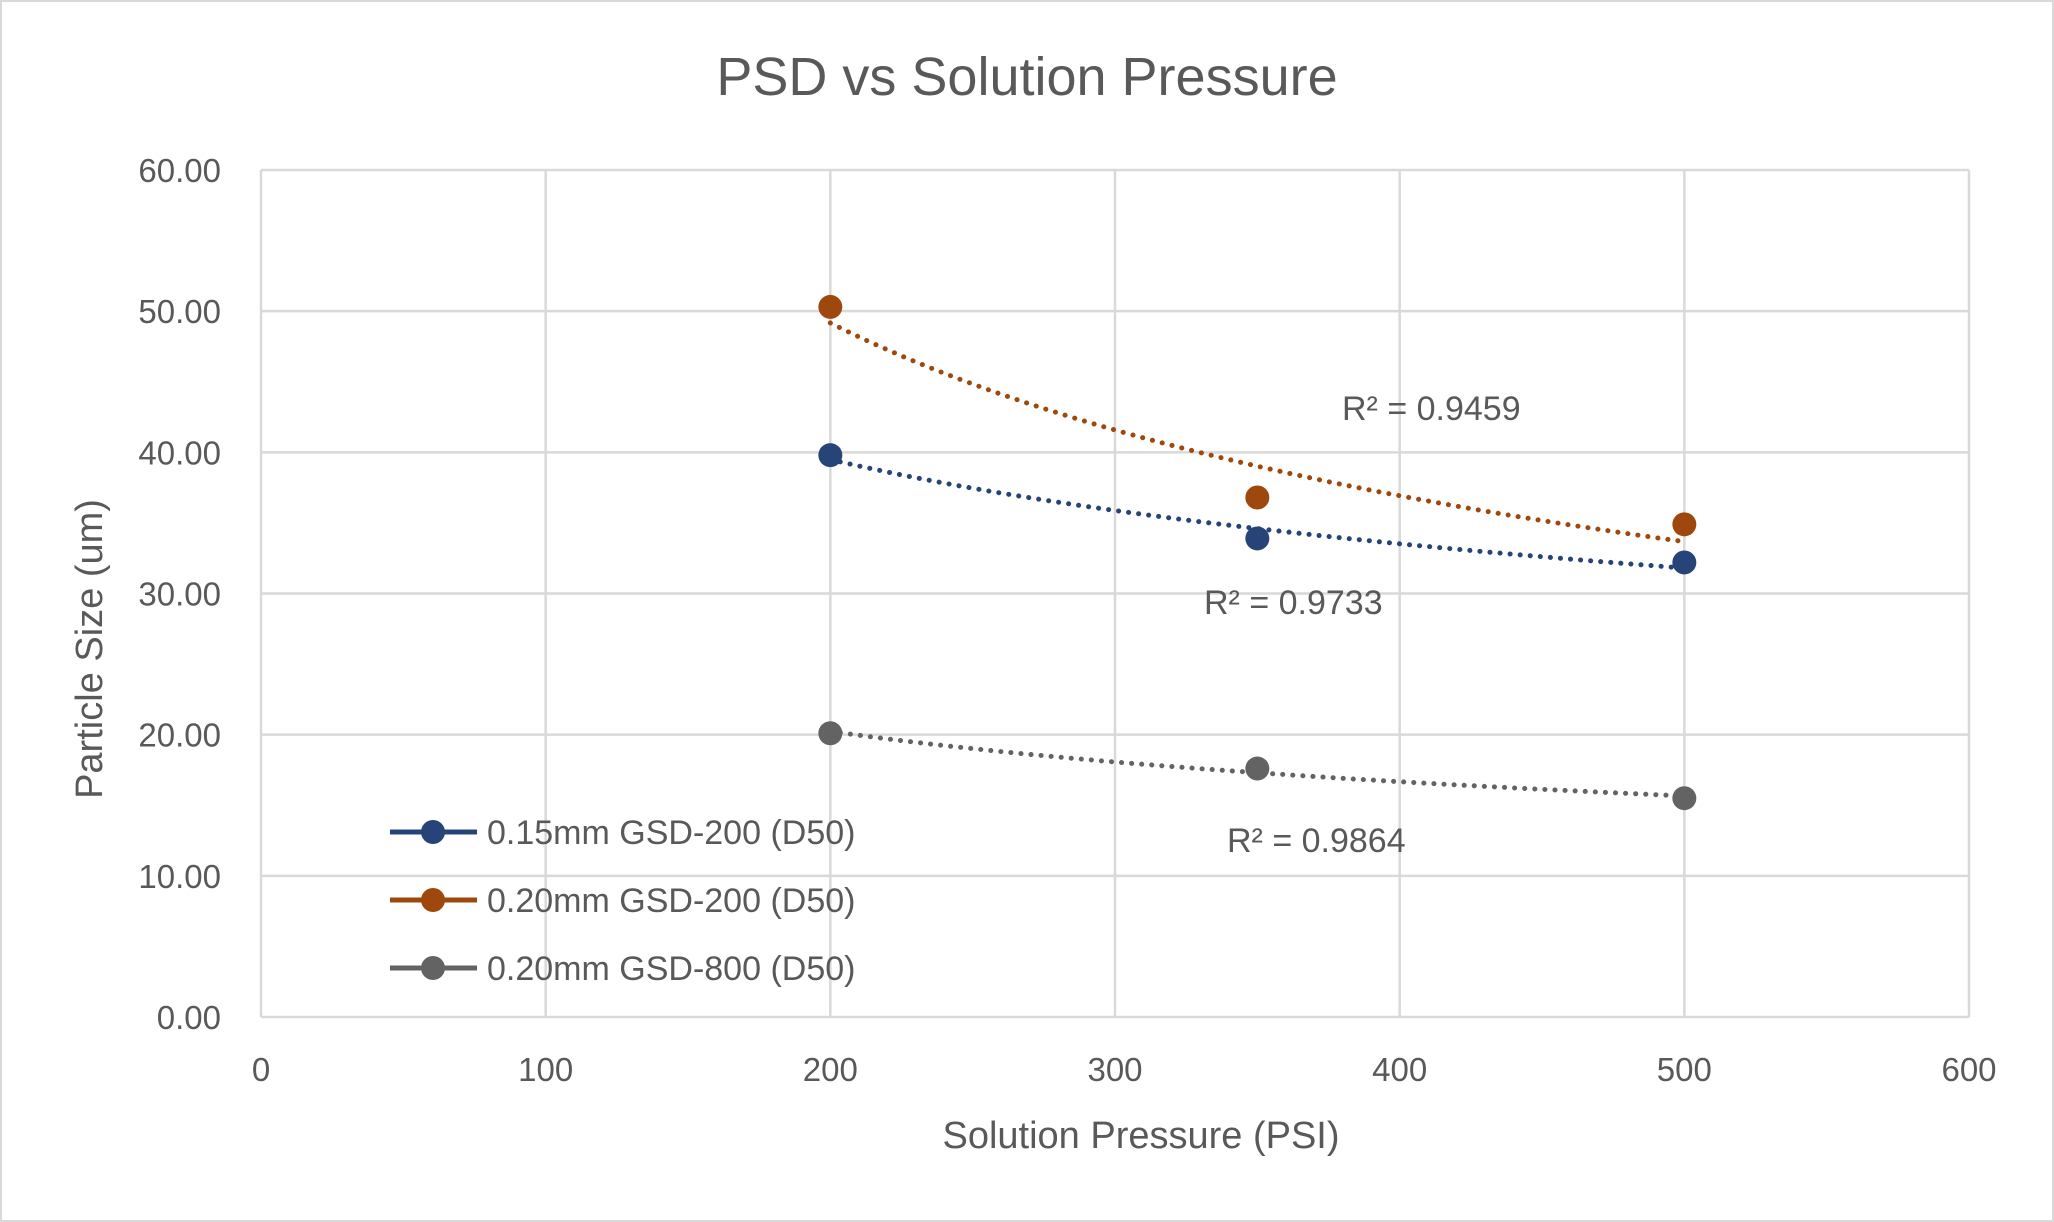  Describe the element at coordinates (1114, 1069) in the screenshot. I see `x-tick-label: 300` at that location.